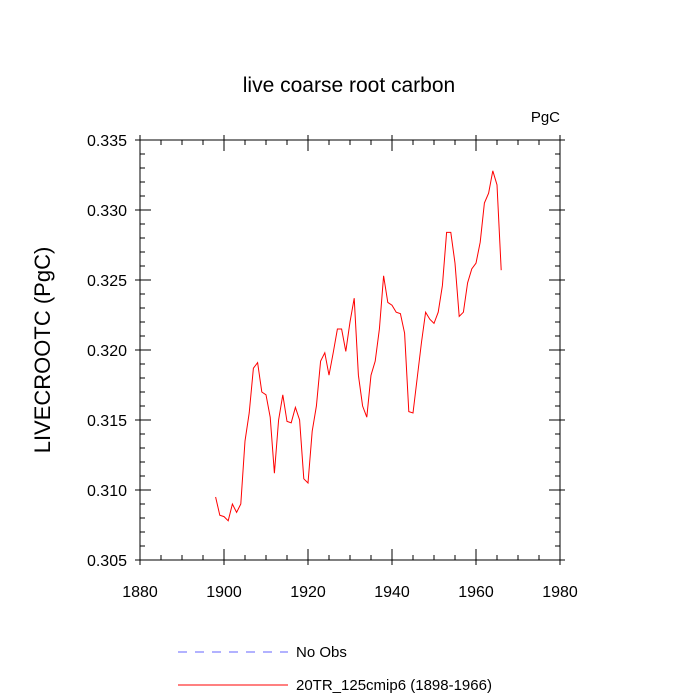 The width and height of the screenshot is (700, 700). I want to click on units-label: PgC, so click(545, 117).